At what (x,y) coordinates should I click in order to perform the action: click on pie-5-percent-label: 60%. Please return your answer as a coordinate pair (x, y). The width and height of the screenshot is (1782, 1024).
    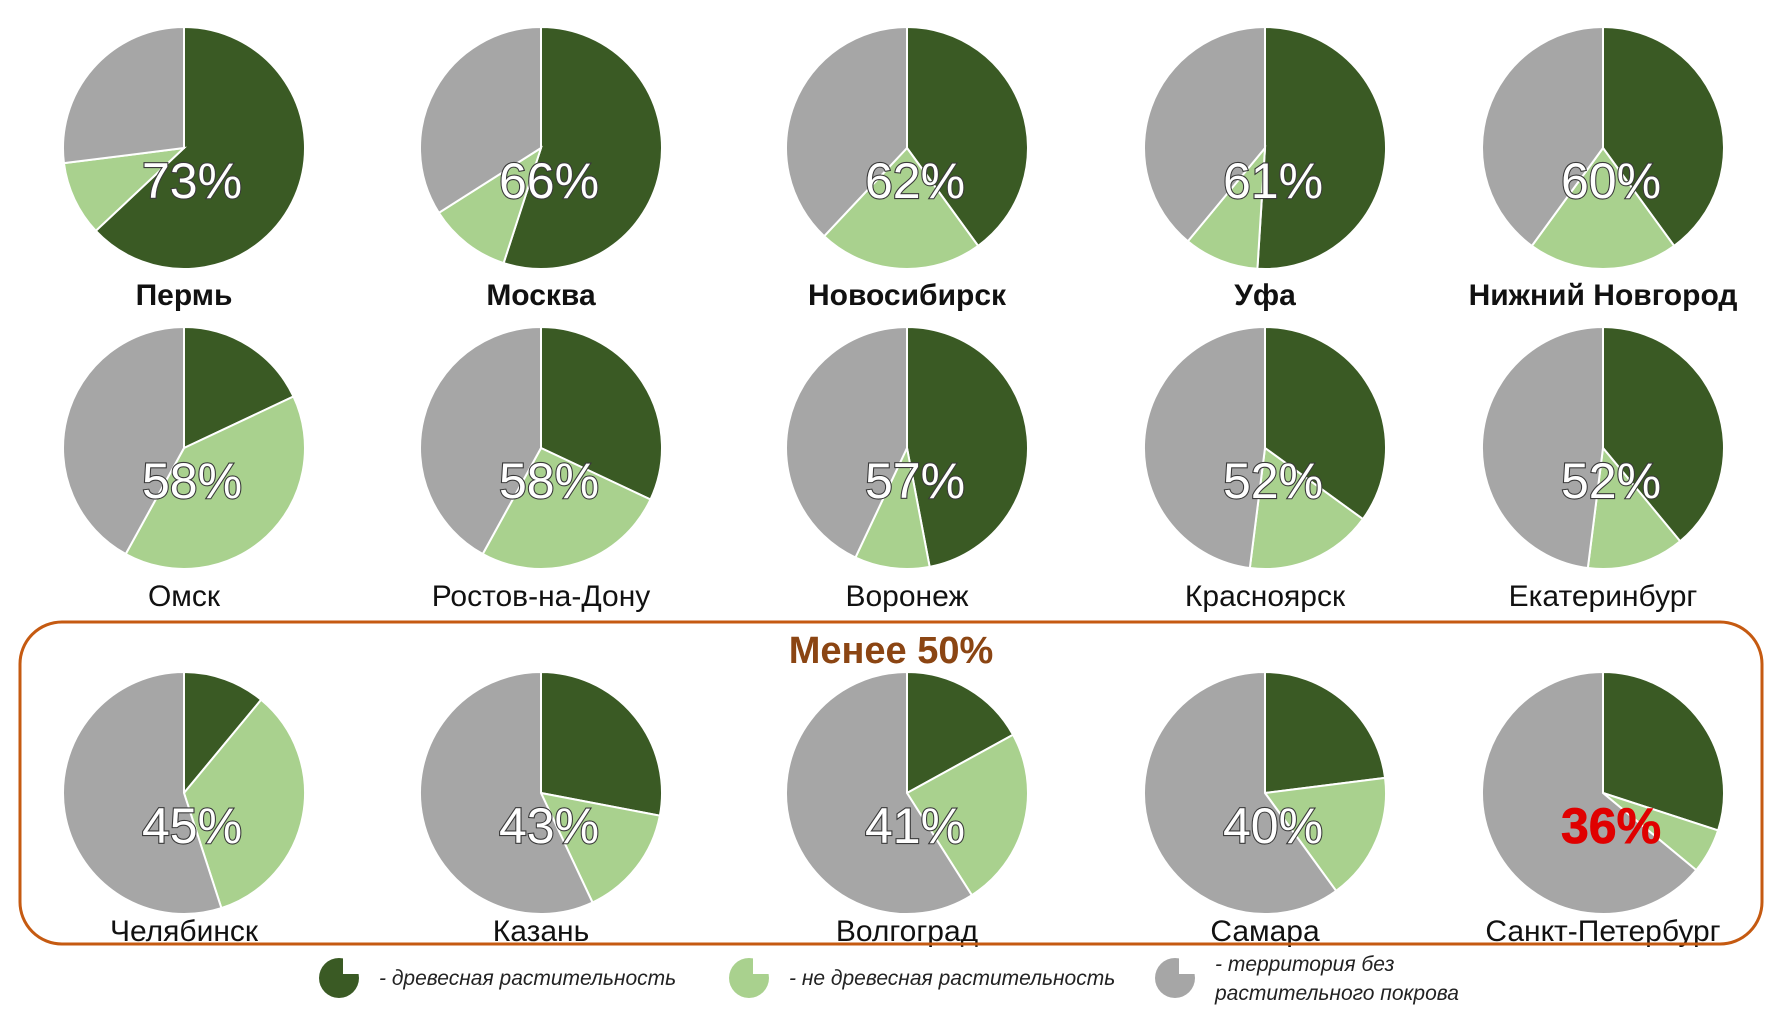
    Looking at the image, I should click on (1611, 181).